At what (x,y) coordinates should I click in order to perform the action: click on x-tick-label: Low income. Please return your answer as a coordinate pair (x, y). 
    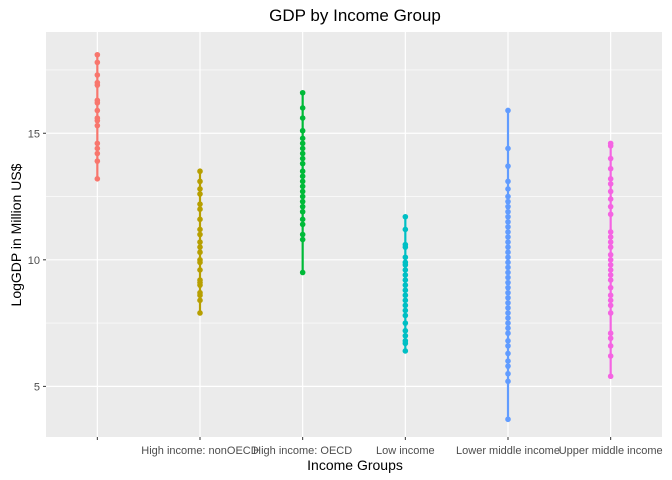
    Looking at the image, I should click on (405, 451).